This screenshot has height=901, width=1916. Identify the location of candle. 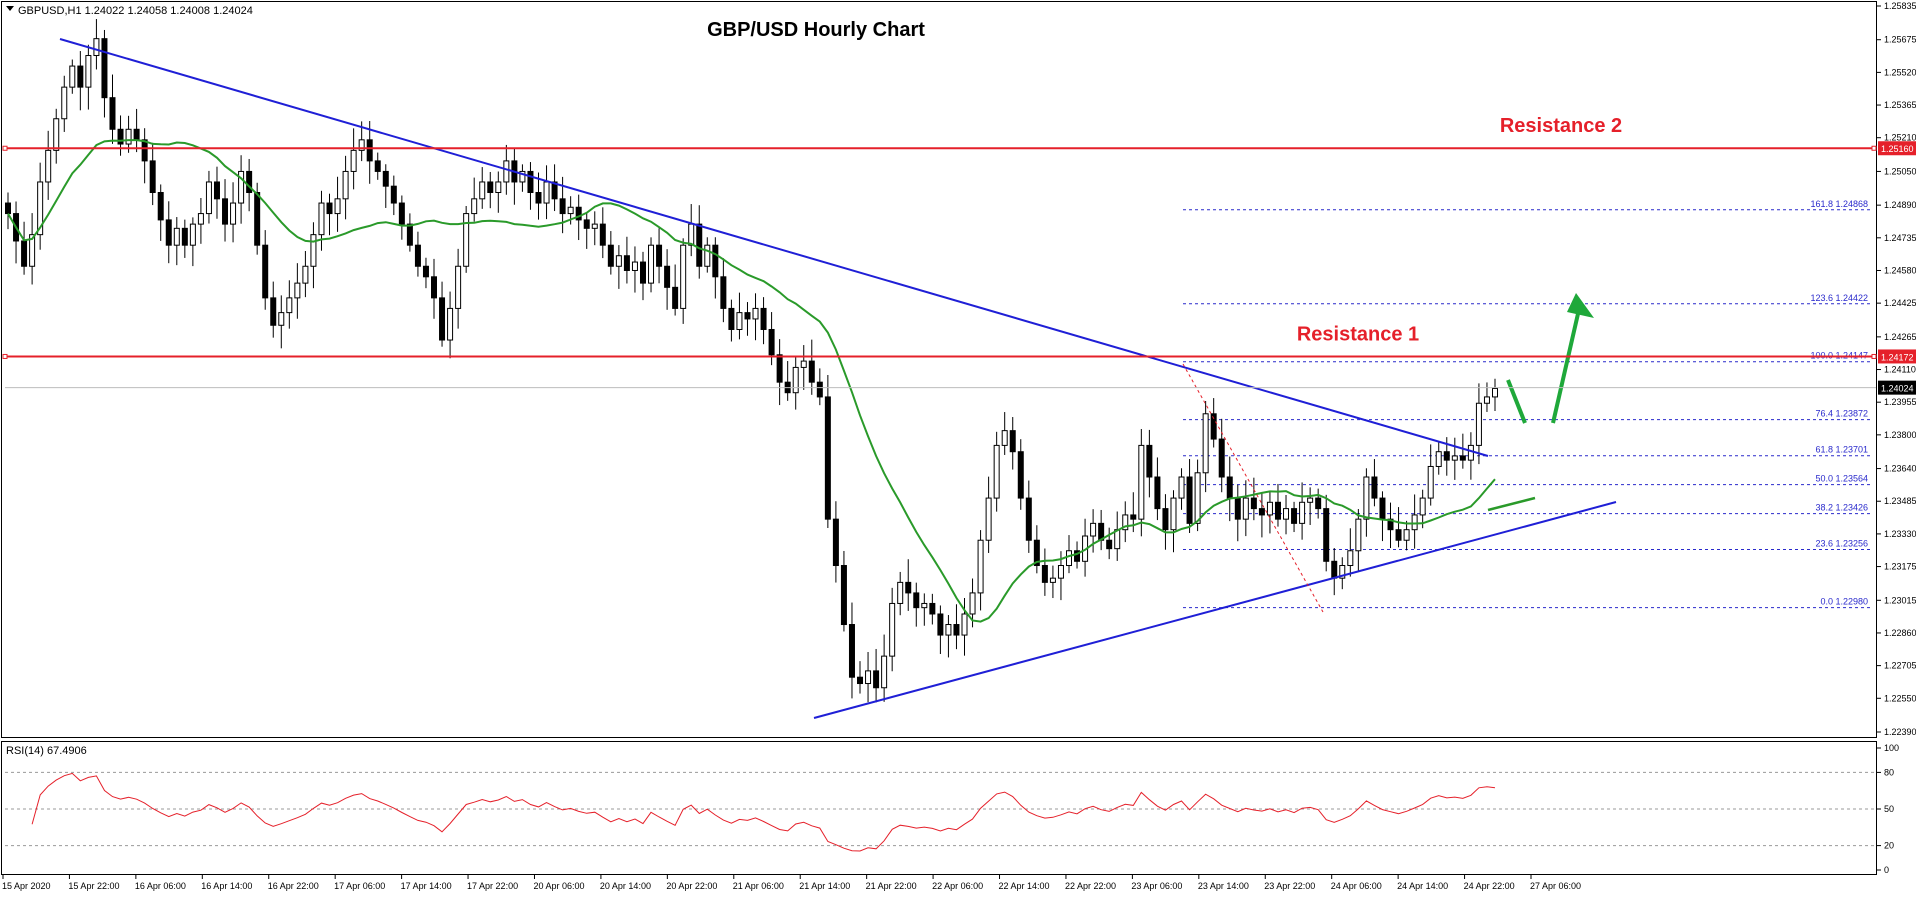
(466, 239).